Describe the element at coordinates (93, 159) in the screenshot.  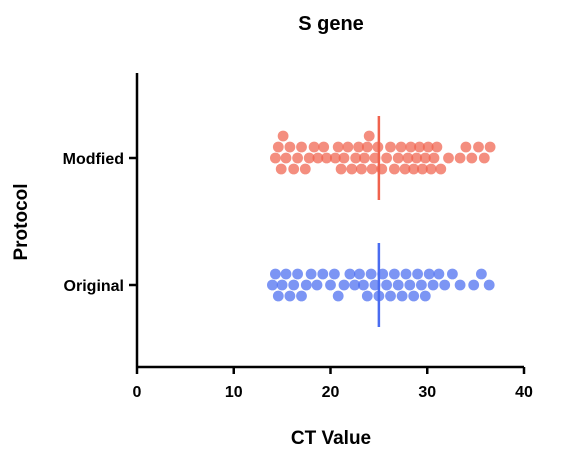
I see `category-label: Modfied` at that location.